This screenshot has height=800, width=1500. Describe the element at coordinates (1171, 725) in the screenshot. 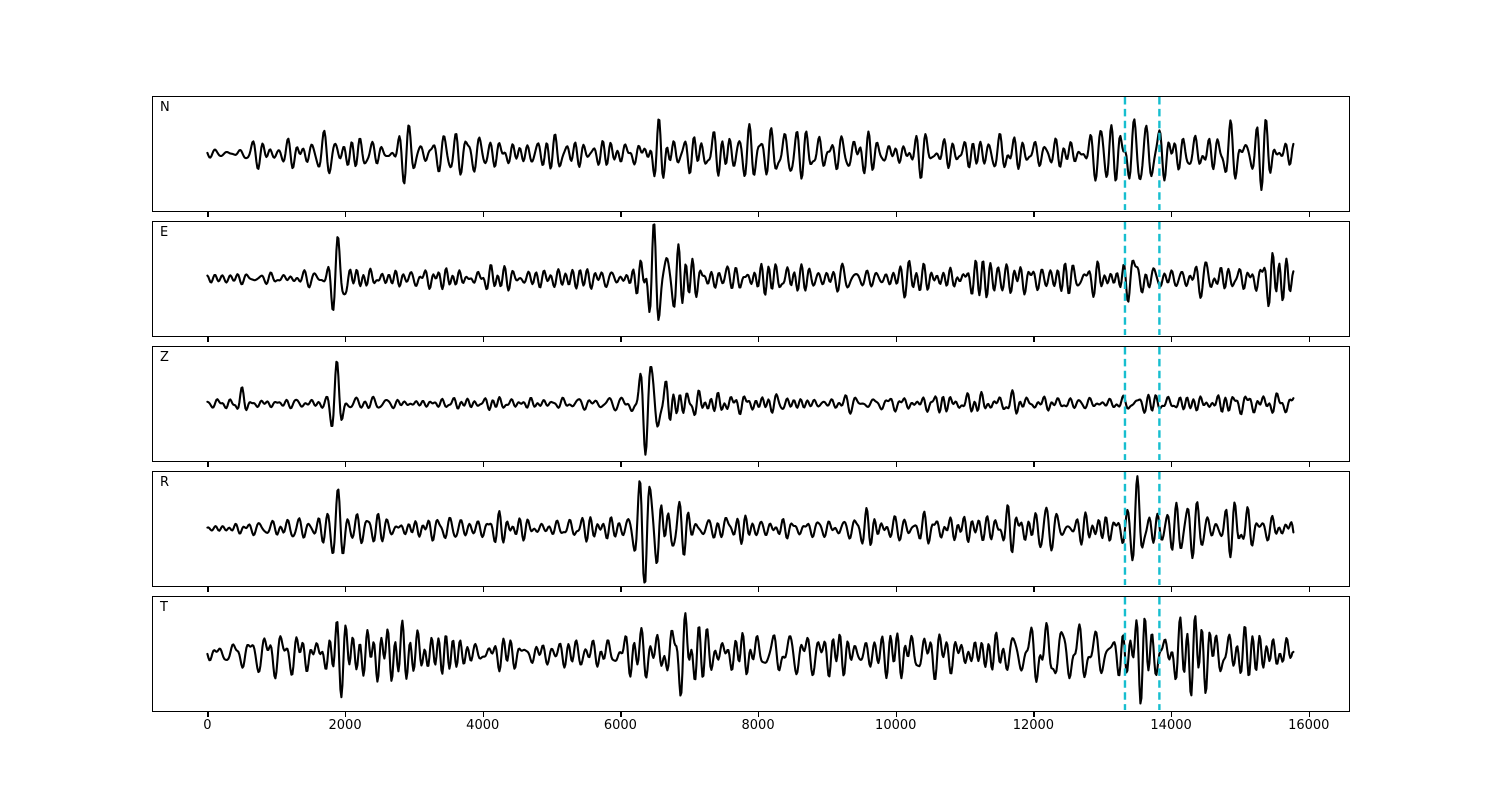

I see `x-tick-label: 14000` at that location.